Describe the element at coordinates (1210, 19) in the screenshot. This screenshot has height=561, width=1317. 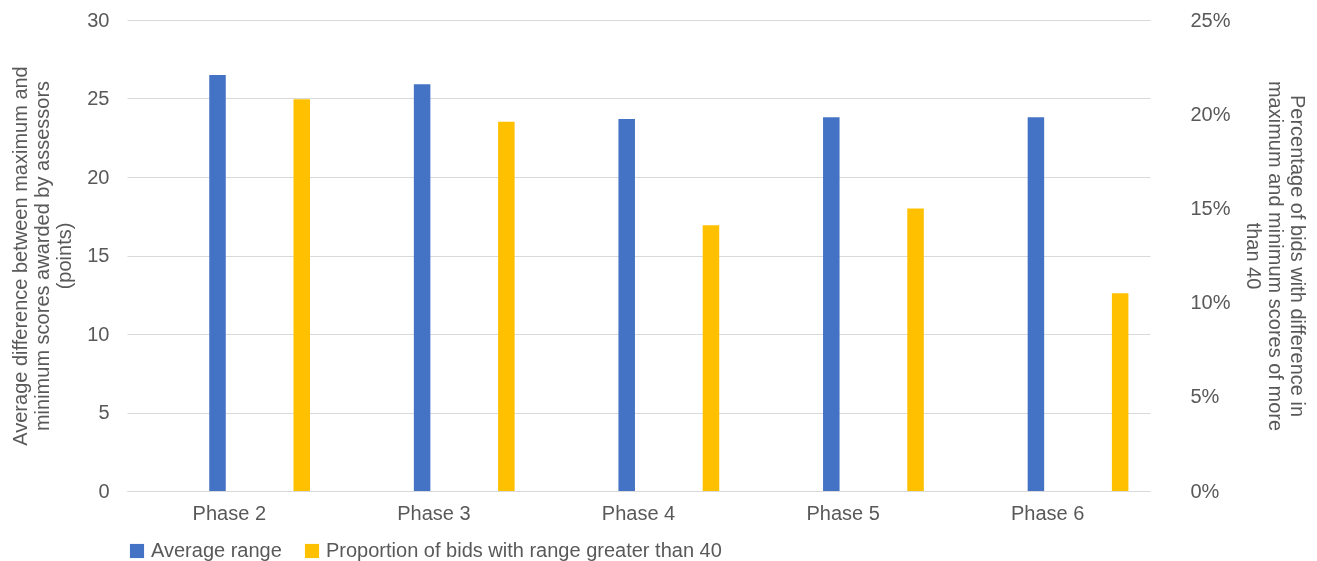
I see `y2-tick-label: 25%` at that location.